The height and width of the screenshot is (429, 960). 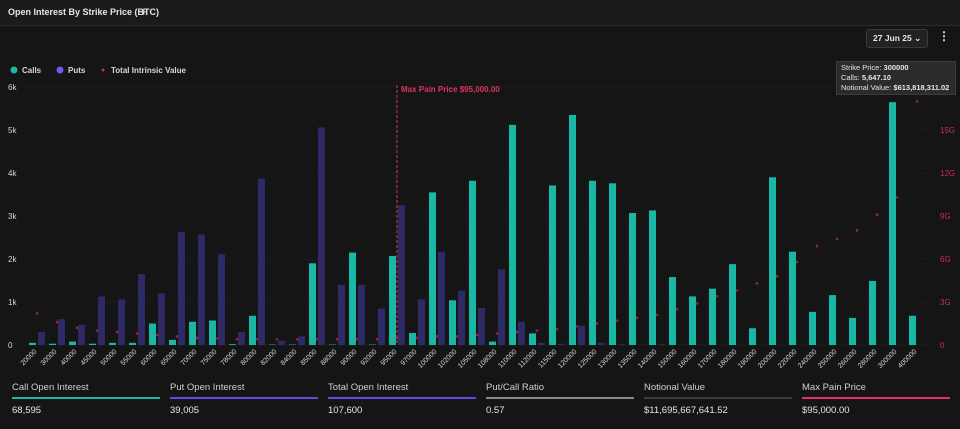 What do you see at coordinates (10, 345) in the screenshot?
I see `y-tick-label: 0` at bounding box center [10, 345].